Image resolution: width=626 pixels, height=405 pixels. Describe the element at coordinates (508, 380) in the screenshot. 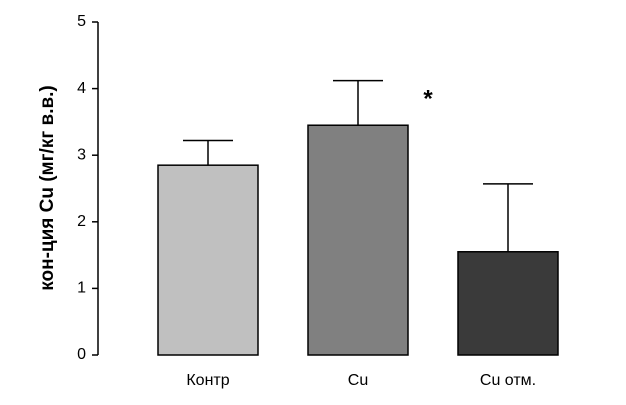

I see `x-tick-label: Cu отм.` at that location.